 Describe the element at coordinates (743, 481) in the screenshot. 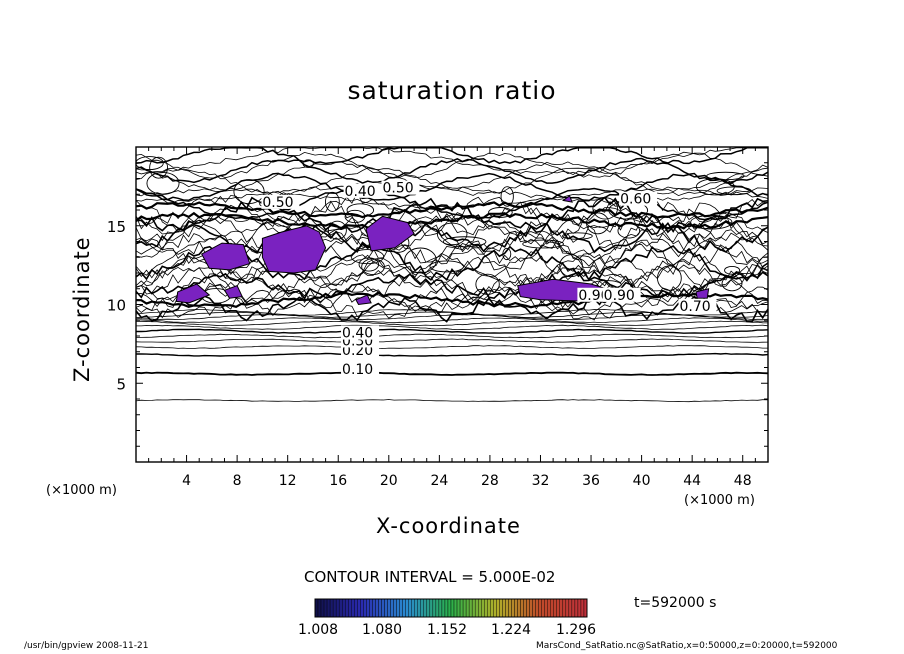

I see `x-tick-label: 48` at that location.